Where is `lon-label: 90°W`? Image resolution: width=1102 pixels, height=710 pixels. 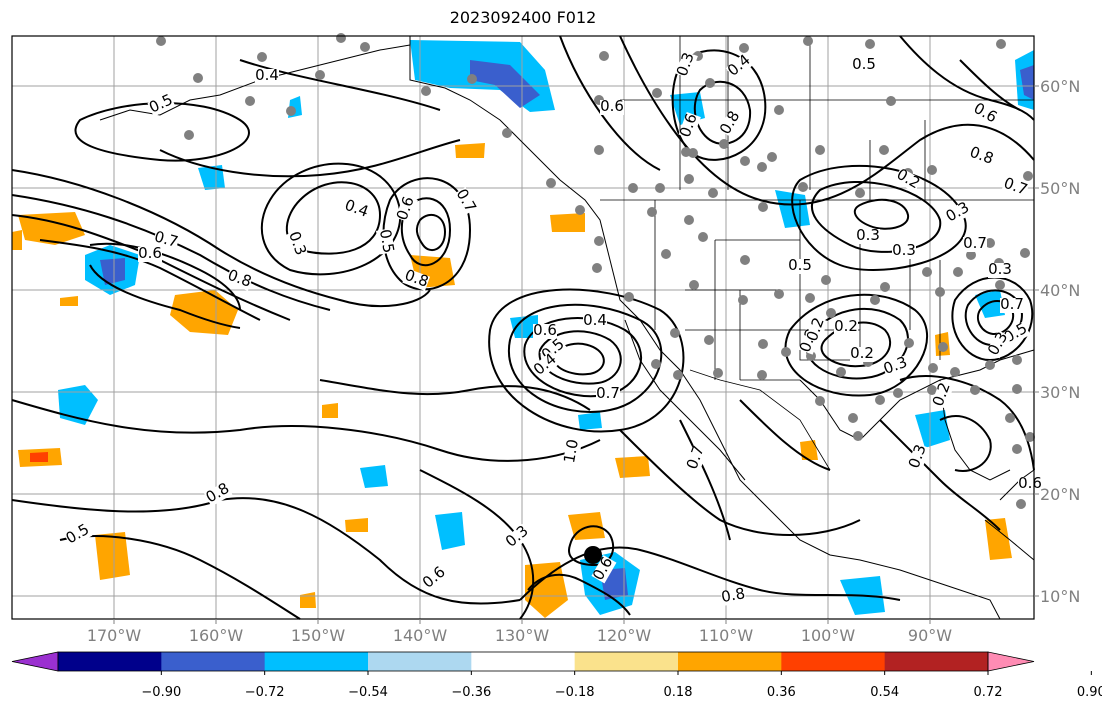
lon-label: 90°W is located at coordinates (930, 635).